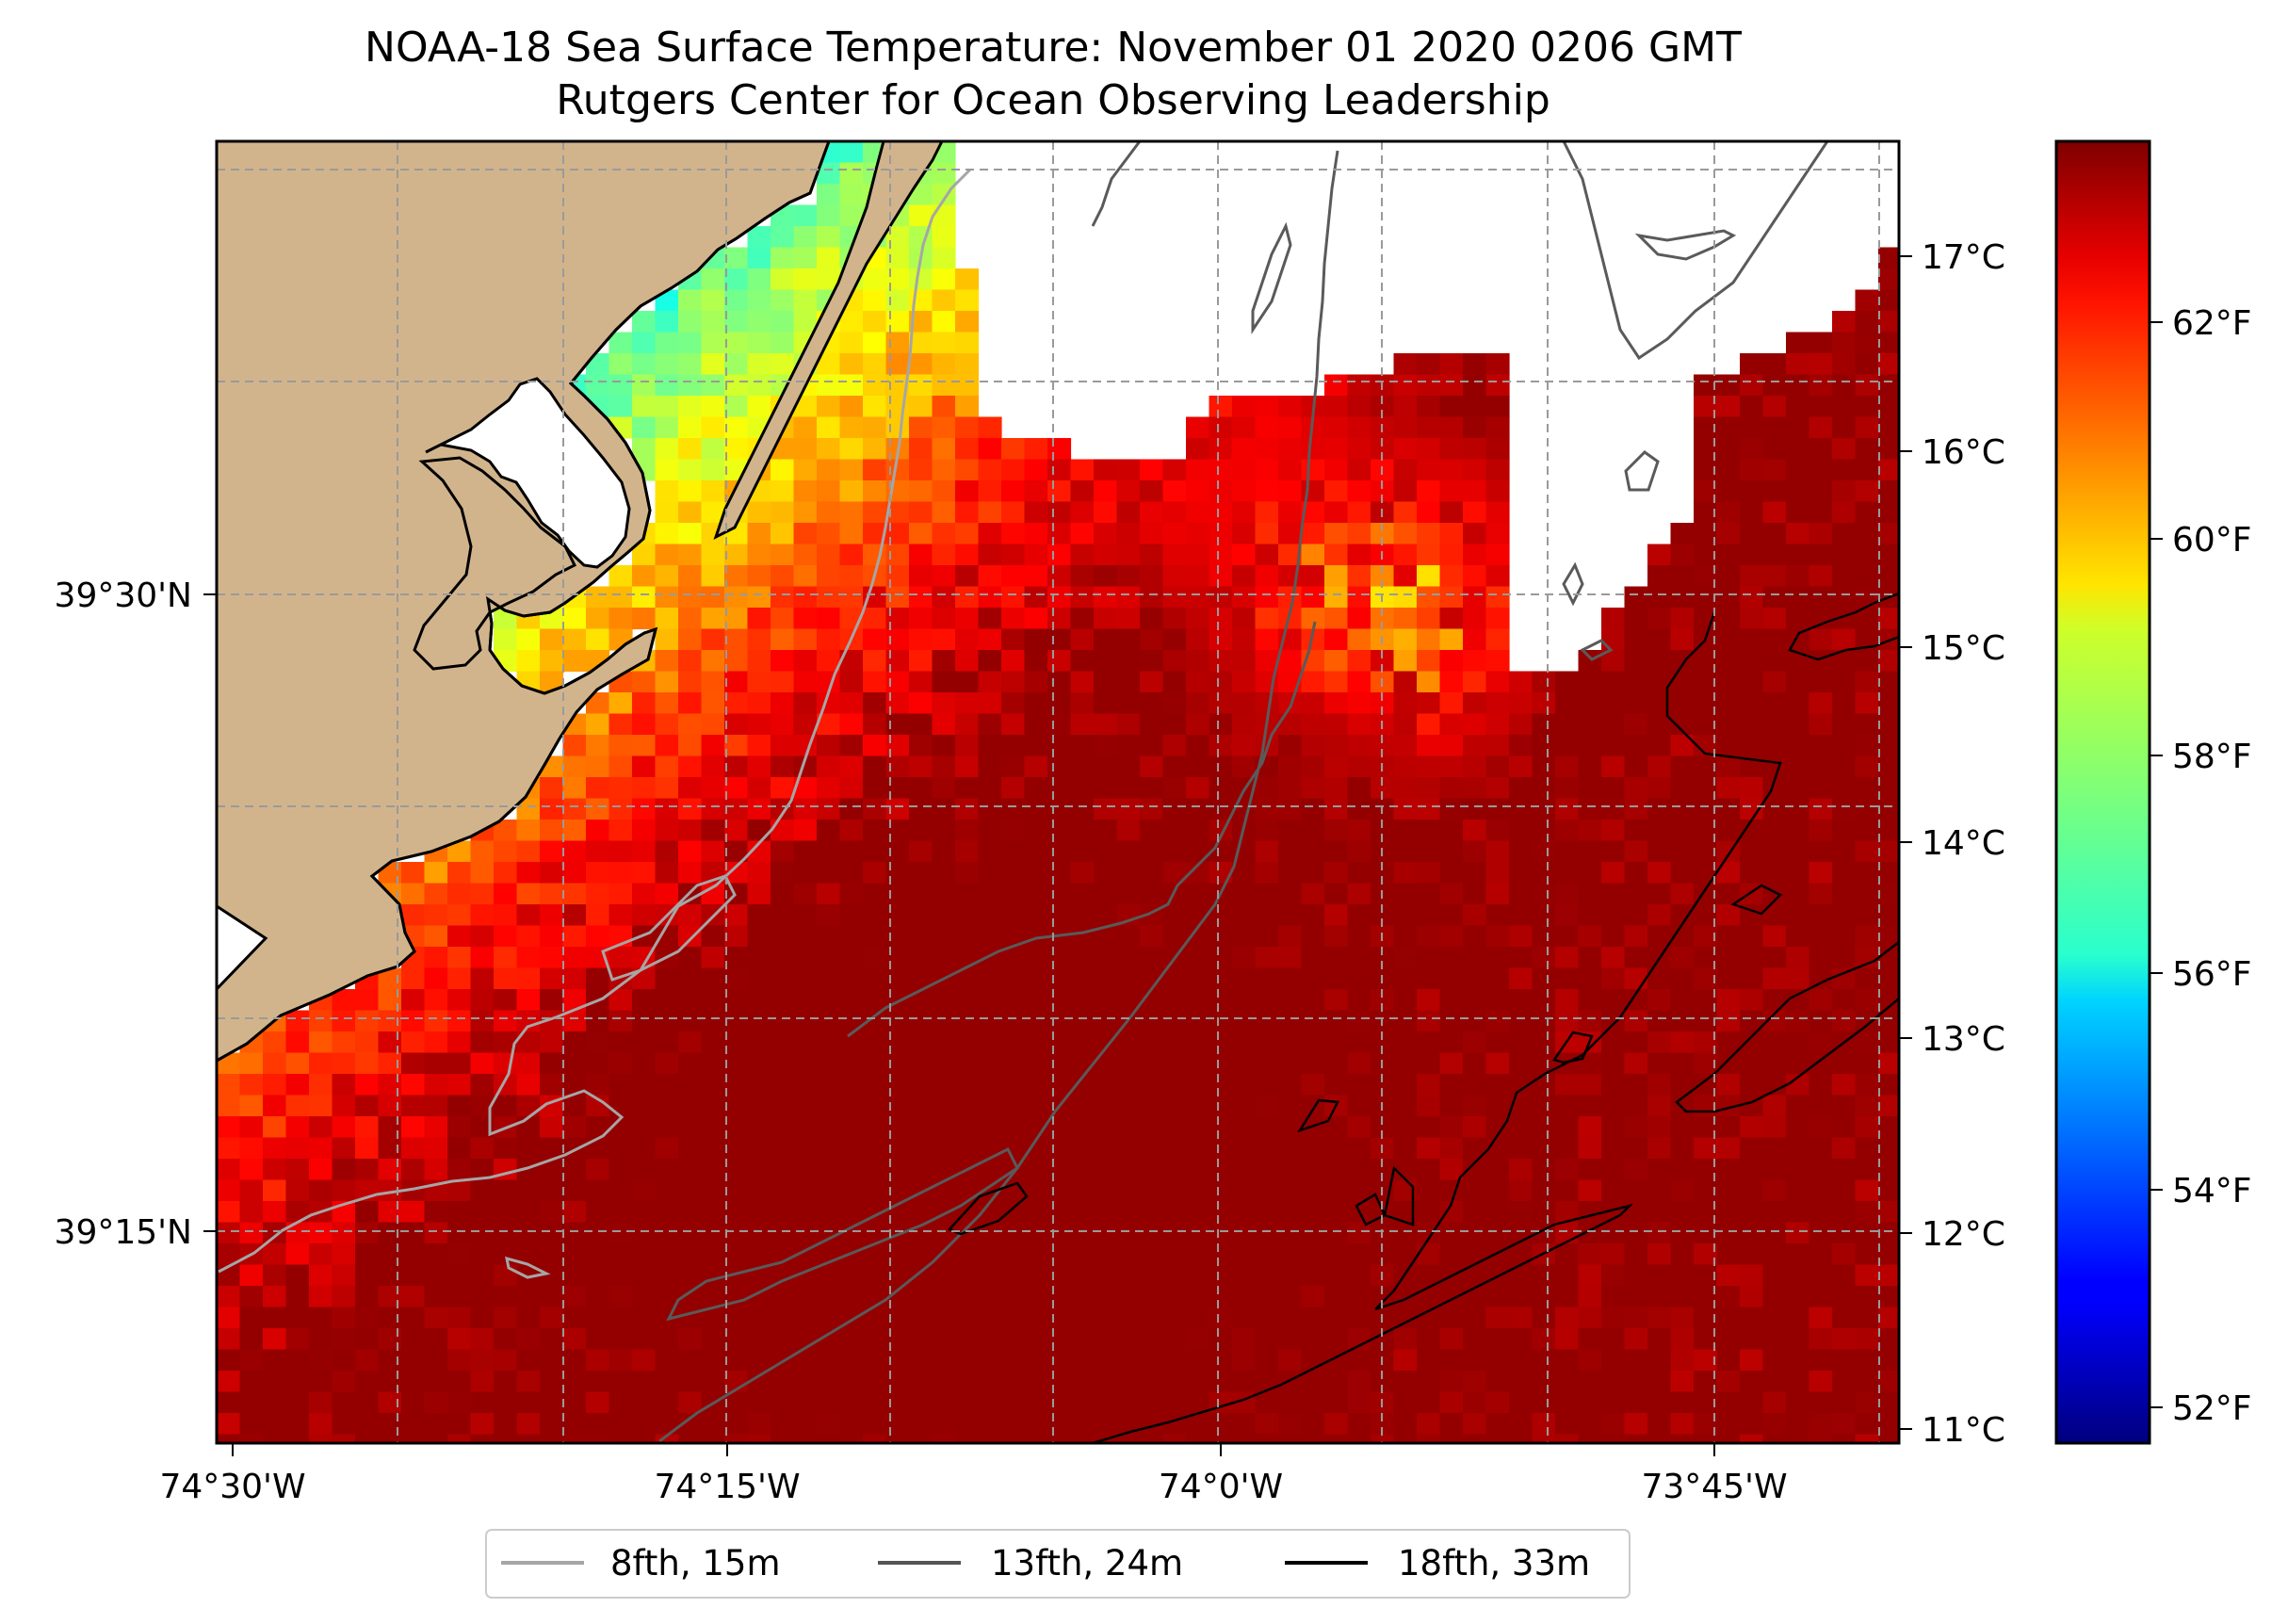 The width and height of the screenshot is (2288, 1624). Describe the element at coordinates (1087, 1563) in the screenshot. I see `legend-label: 13fth, 24m` at that location.